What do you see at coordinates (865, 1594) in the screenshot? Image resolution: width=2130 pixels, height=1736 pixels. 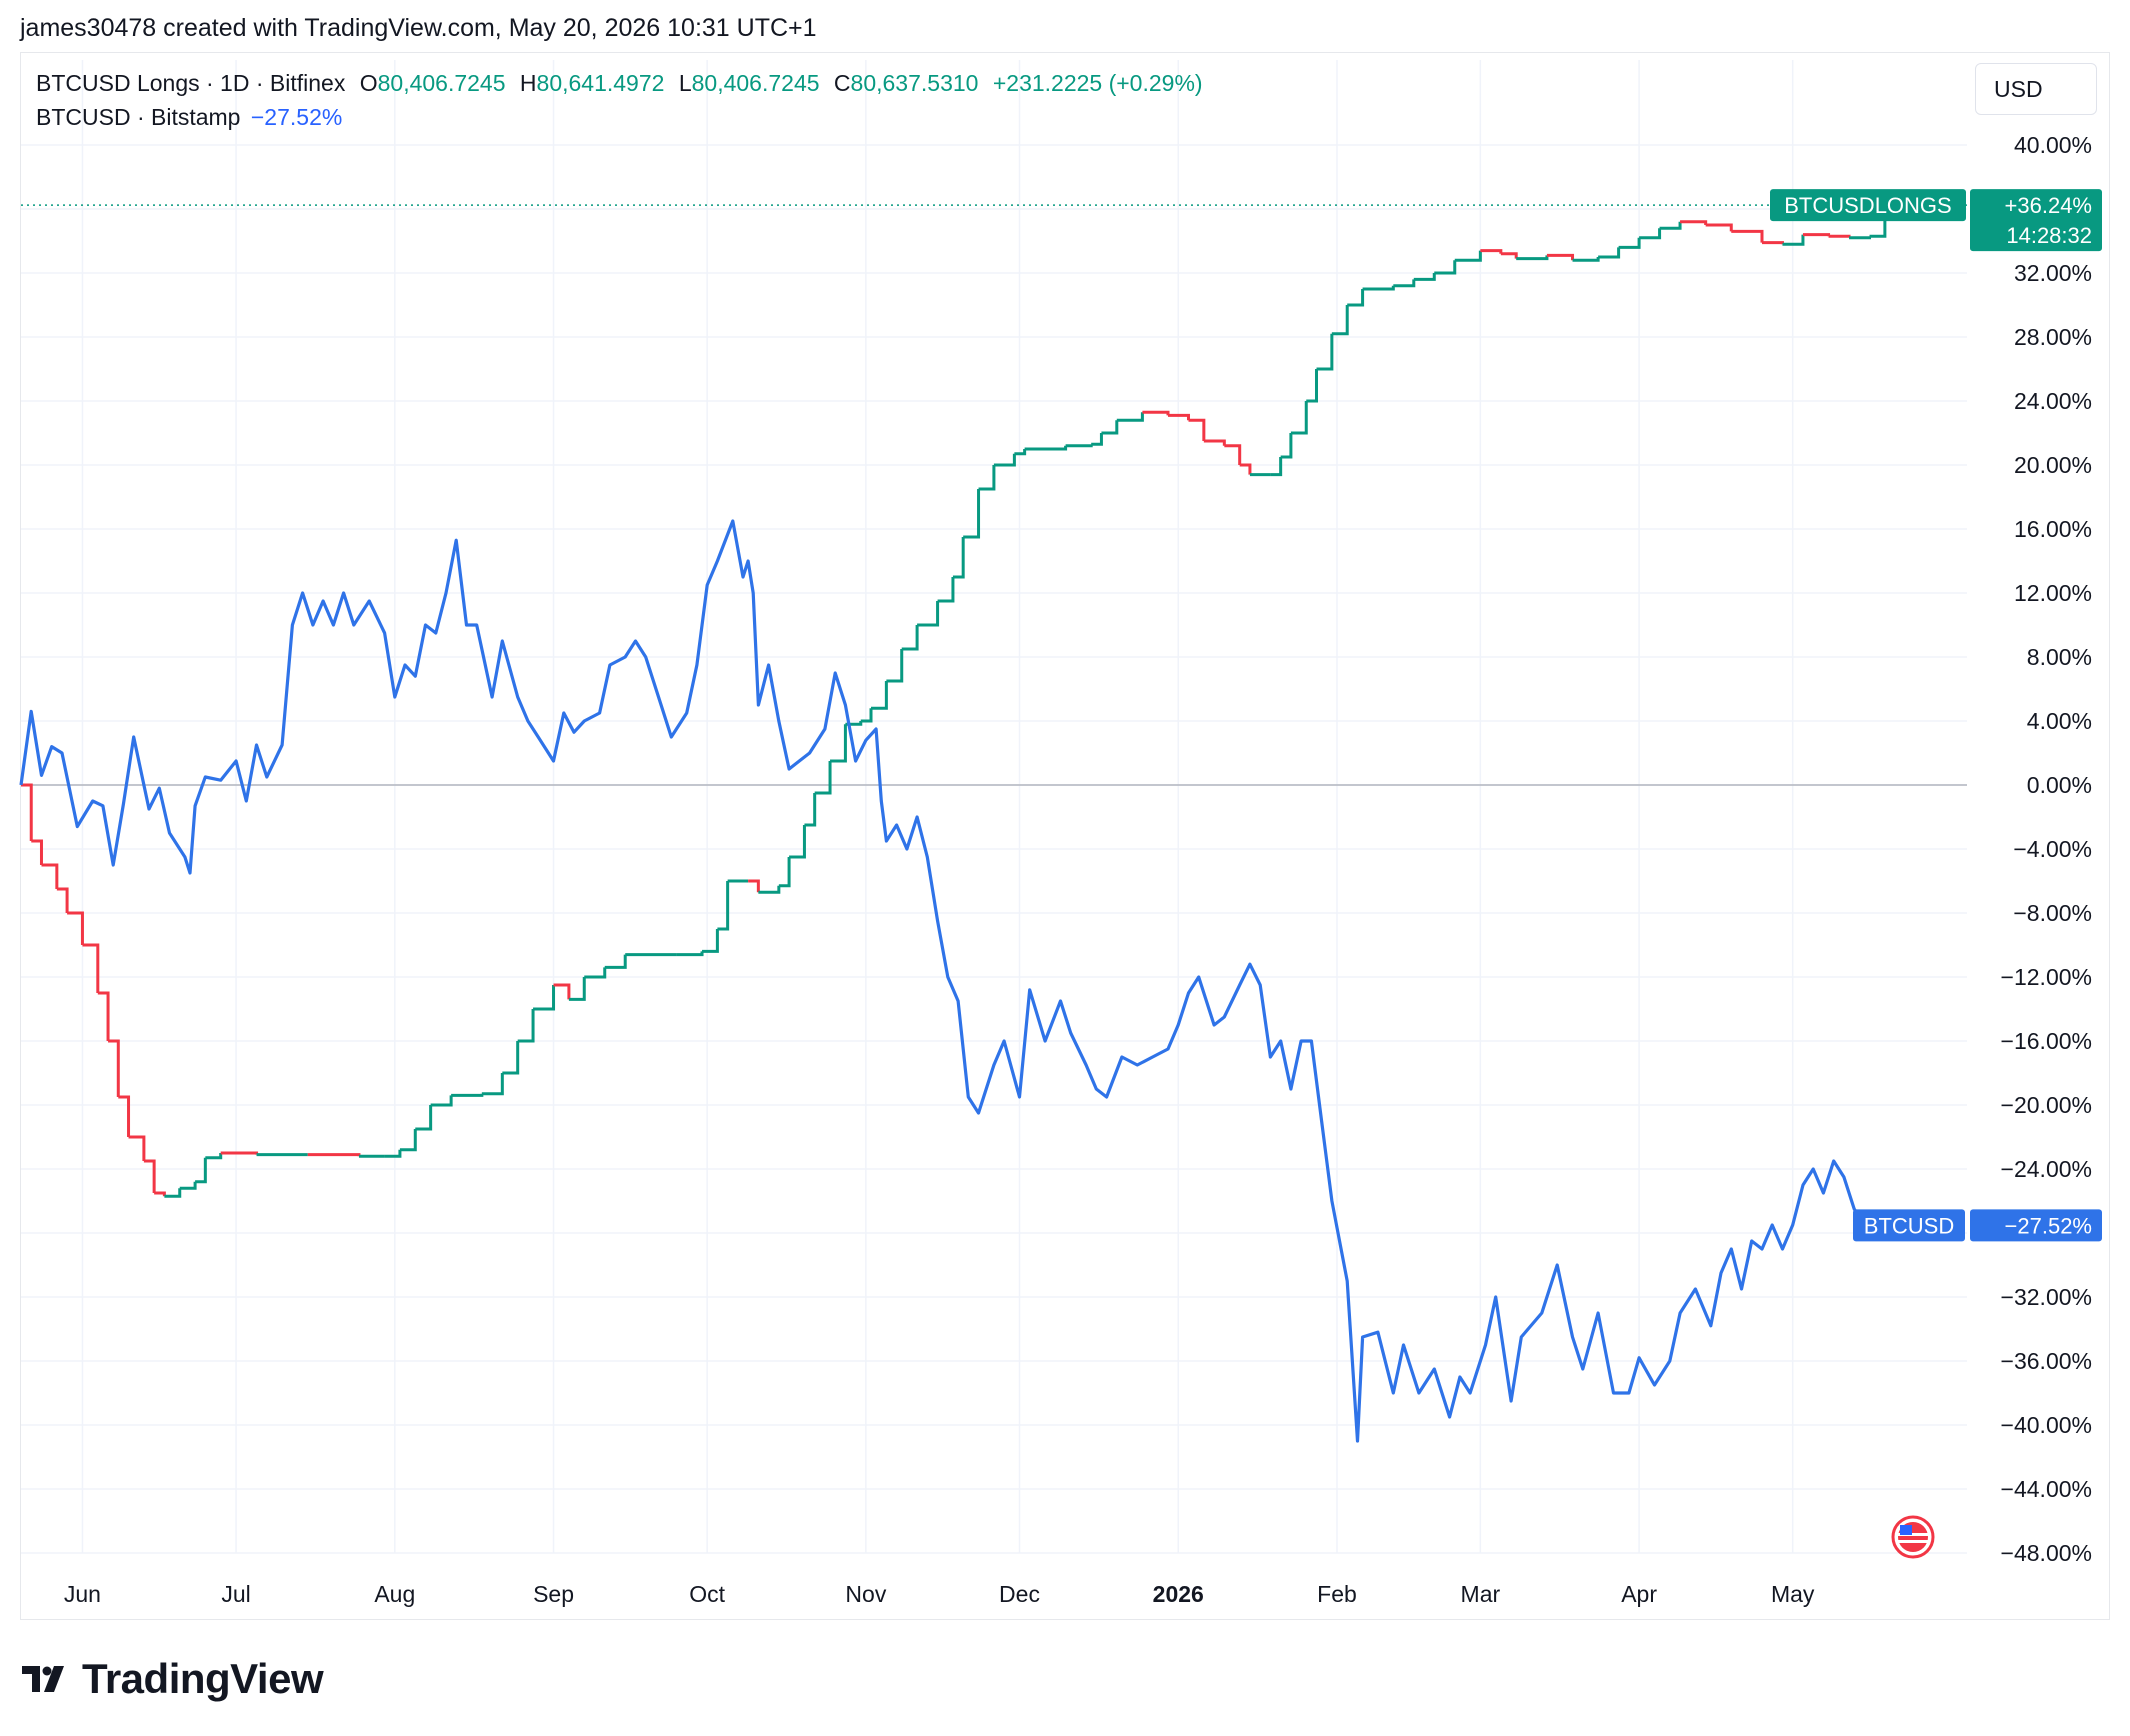 I see `x-tick-label: Nov` at bounding box center [865, 1594].